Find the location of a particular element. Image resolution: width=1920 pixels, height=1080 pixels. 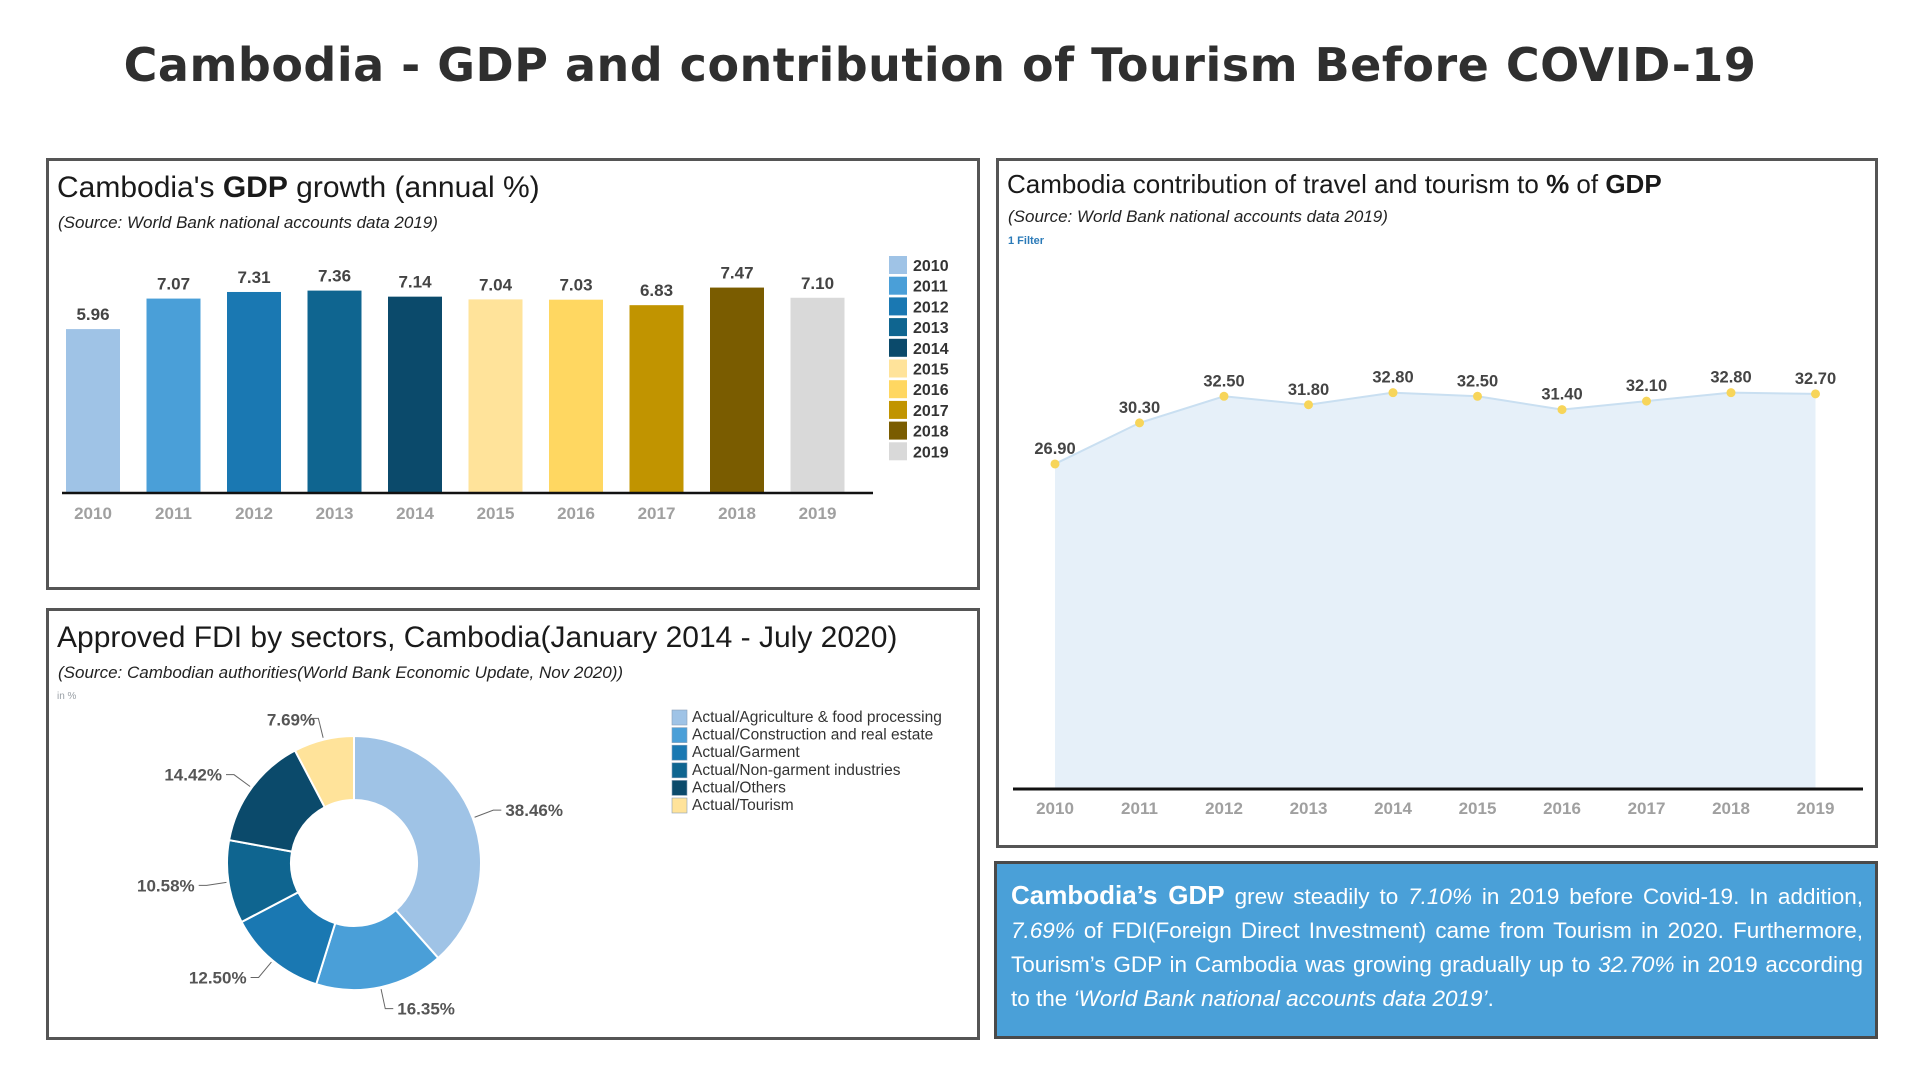

tourism-area-fill is located at coordinates (1435, 590).